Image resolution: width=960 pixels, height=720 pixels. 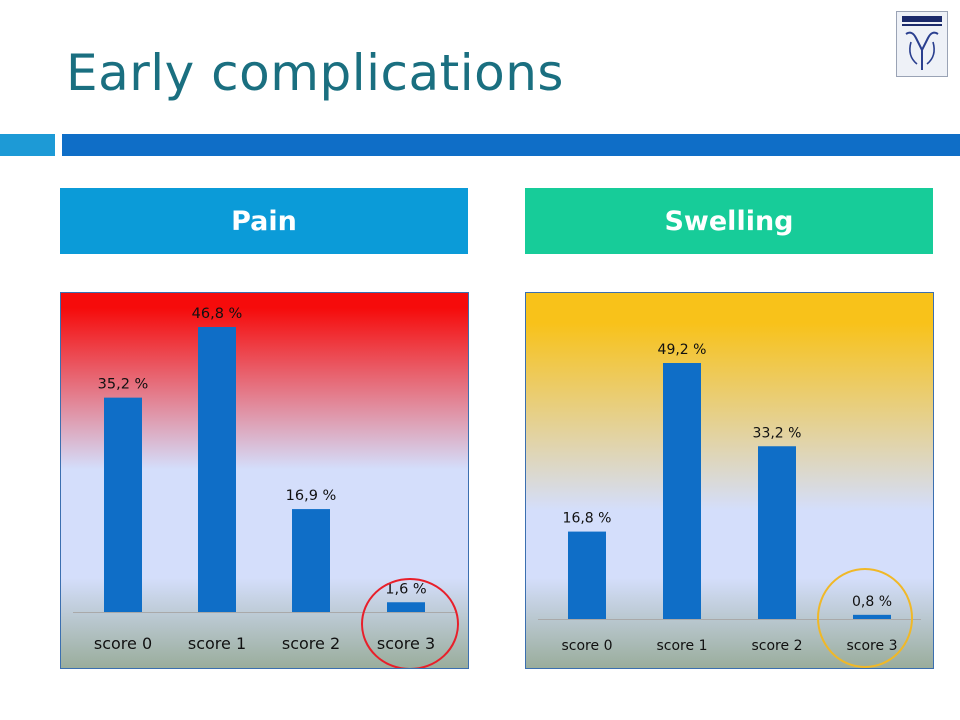 I want to click on pain-data-label-3: 1,6 %, so click(x=405, y=589).